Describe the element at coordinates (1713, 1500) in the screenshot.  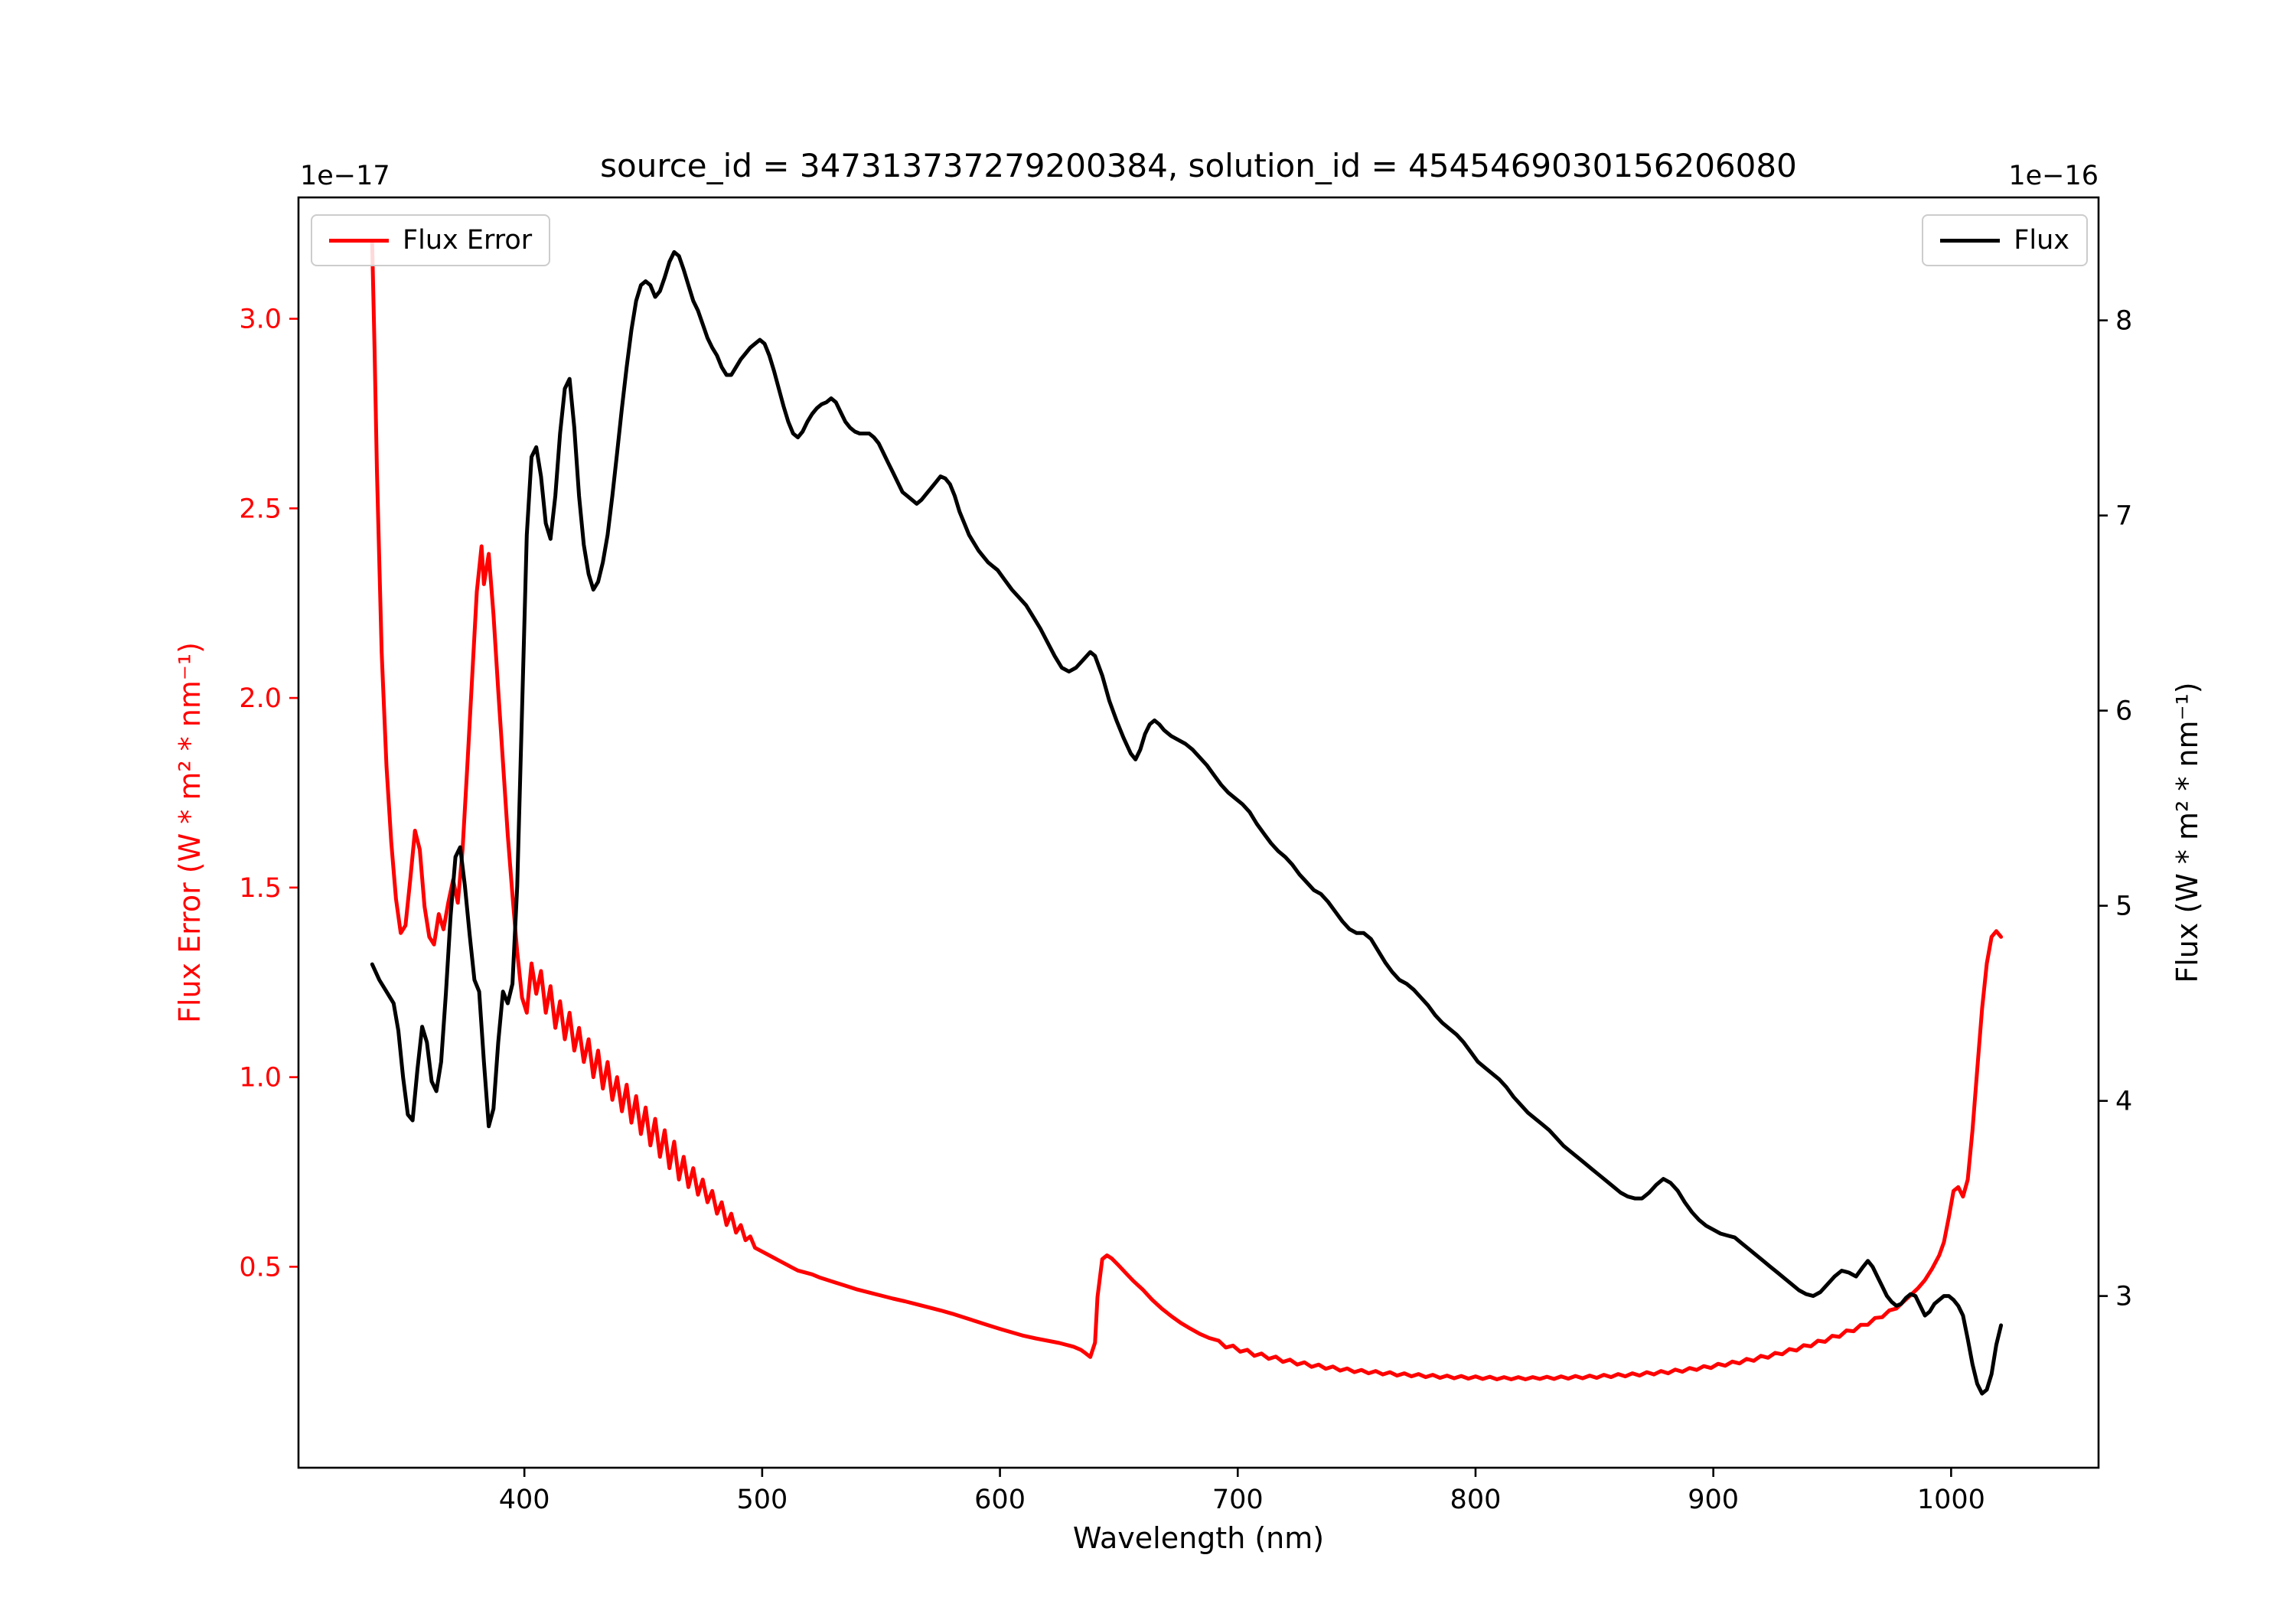
I see `x-tick-label: 900` at that location.